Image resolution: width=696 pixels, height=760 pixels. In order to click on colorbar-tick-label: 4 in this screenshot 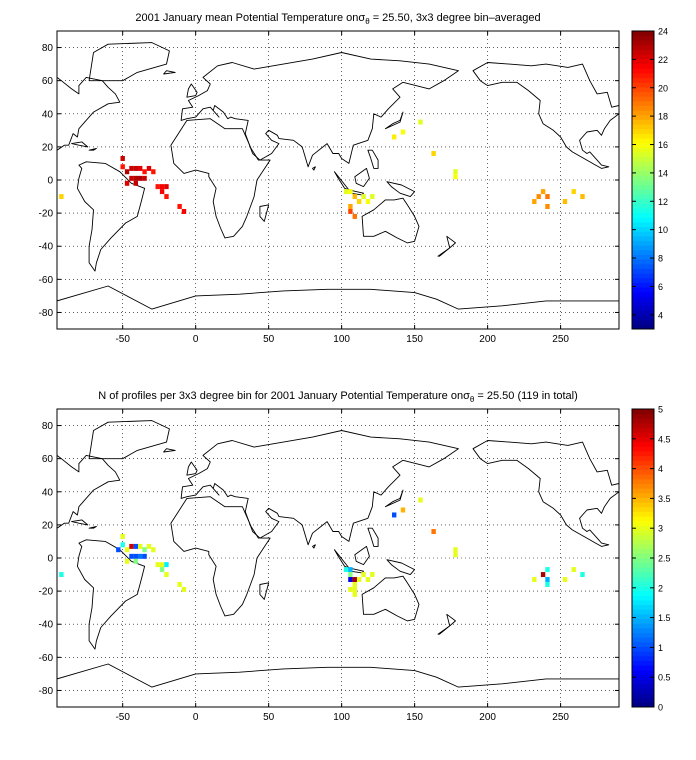, I will do `click(660, 315)`.